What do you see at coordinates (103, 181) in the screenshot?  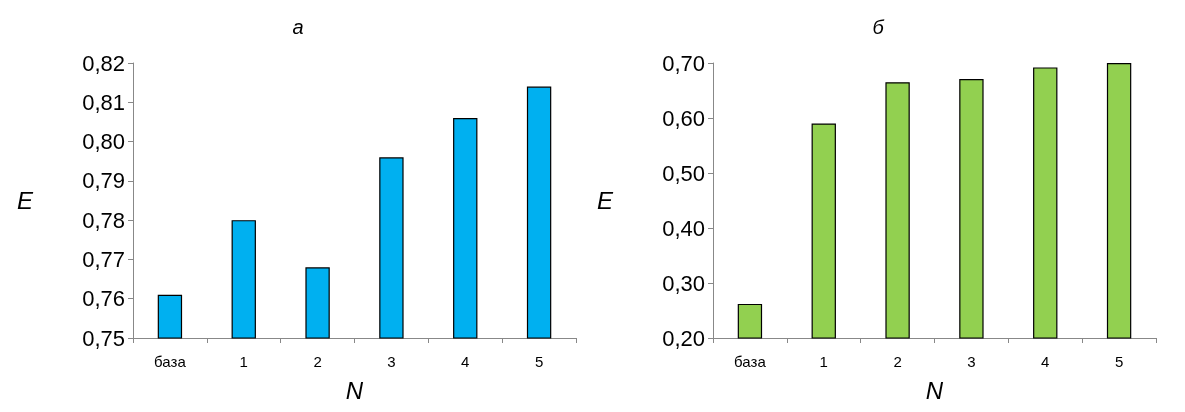 I see `y-tick-label: 0,79` at bounding box center [103, 181].